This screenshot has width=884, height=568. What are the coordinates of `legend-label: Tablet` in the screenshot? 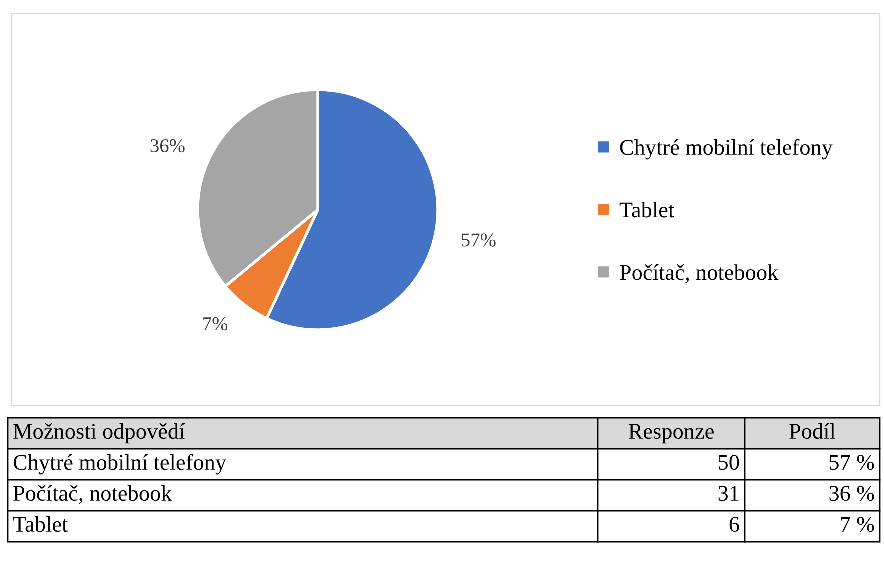 It's located at (647, 210).